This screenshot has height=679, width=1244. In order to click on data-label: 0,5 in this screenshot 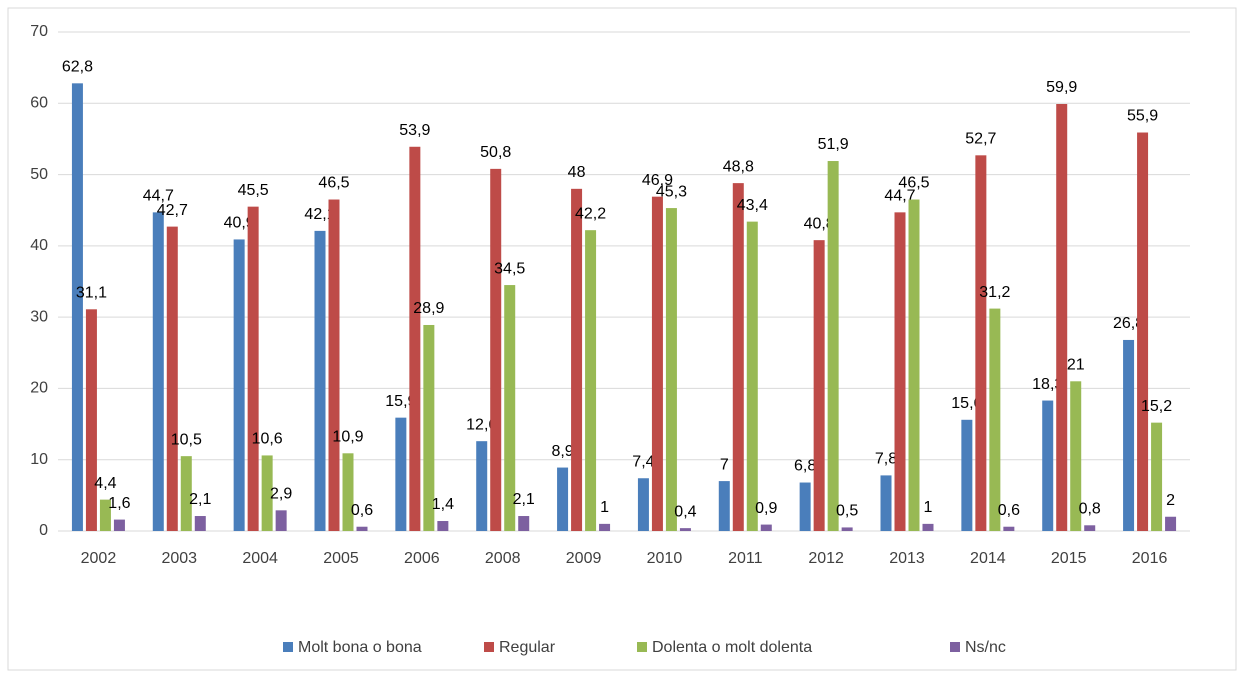, I will do `click(847, 511)`.